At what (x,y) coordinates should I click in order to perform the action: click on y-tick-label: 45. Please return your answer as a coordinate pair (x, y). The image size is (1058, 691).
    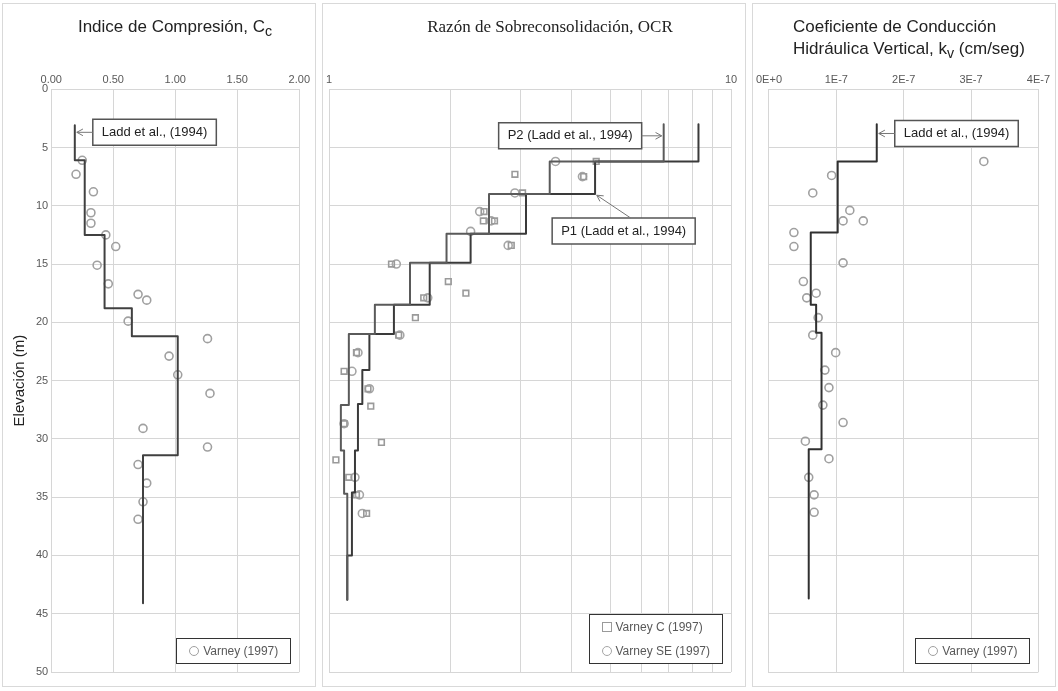
    Looking at the image, I should click on (42, 612).